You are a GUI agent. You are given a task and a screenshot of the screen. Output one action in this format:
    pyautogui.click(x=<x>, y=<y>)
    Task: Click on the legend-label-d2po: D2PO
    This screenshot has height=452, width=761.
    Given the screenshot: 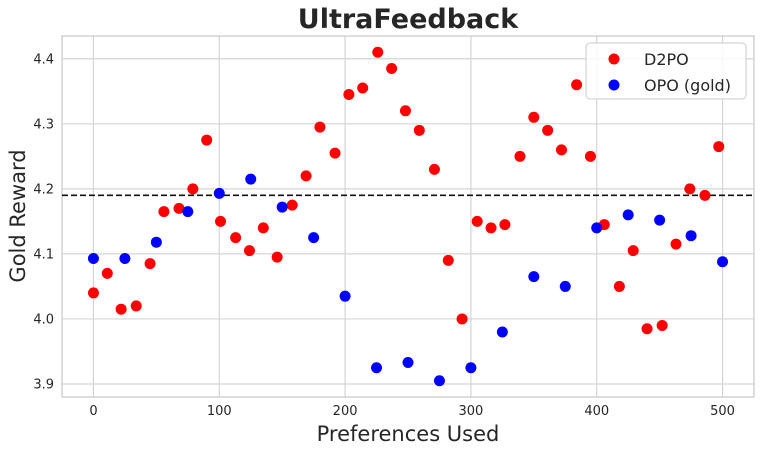 What is the action you would take?
    pyautogui.click(x=666, y=59)
    